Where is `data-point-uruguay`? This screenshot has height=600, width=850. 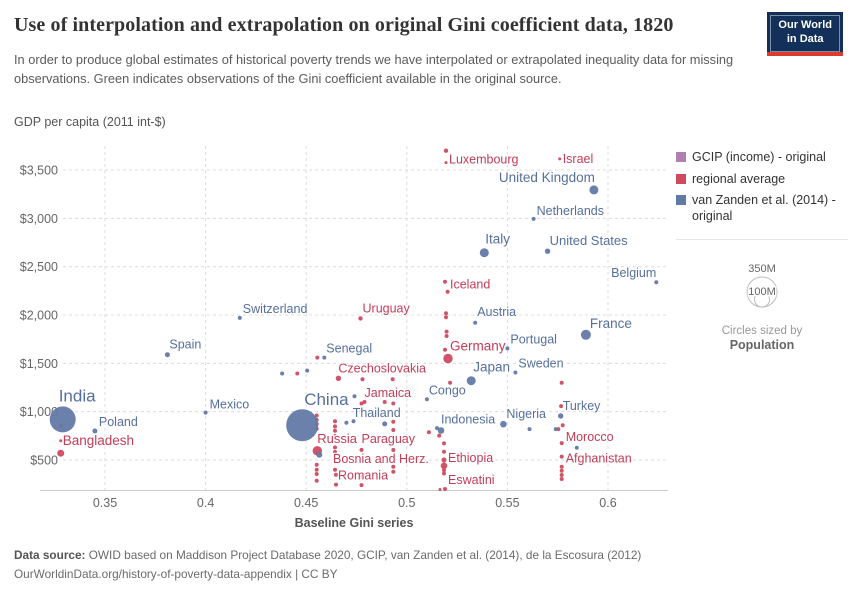
data-point-uruguay is located at coordinates (360, 318).